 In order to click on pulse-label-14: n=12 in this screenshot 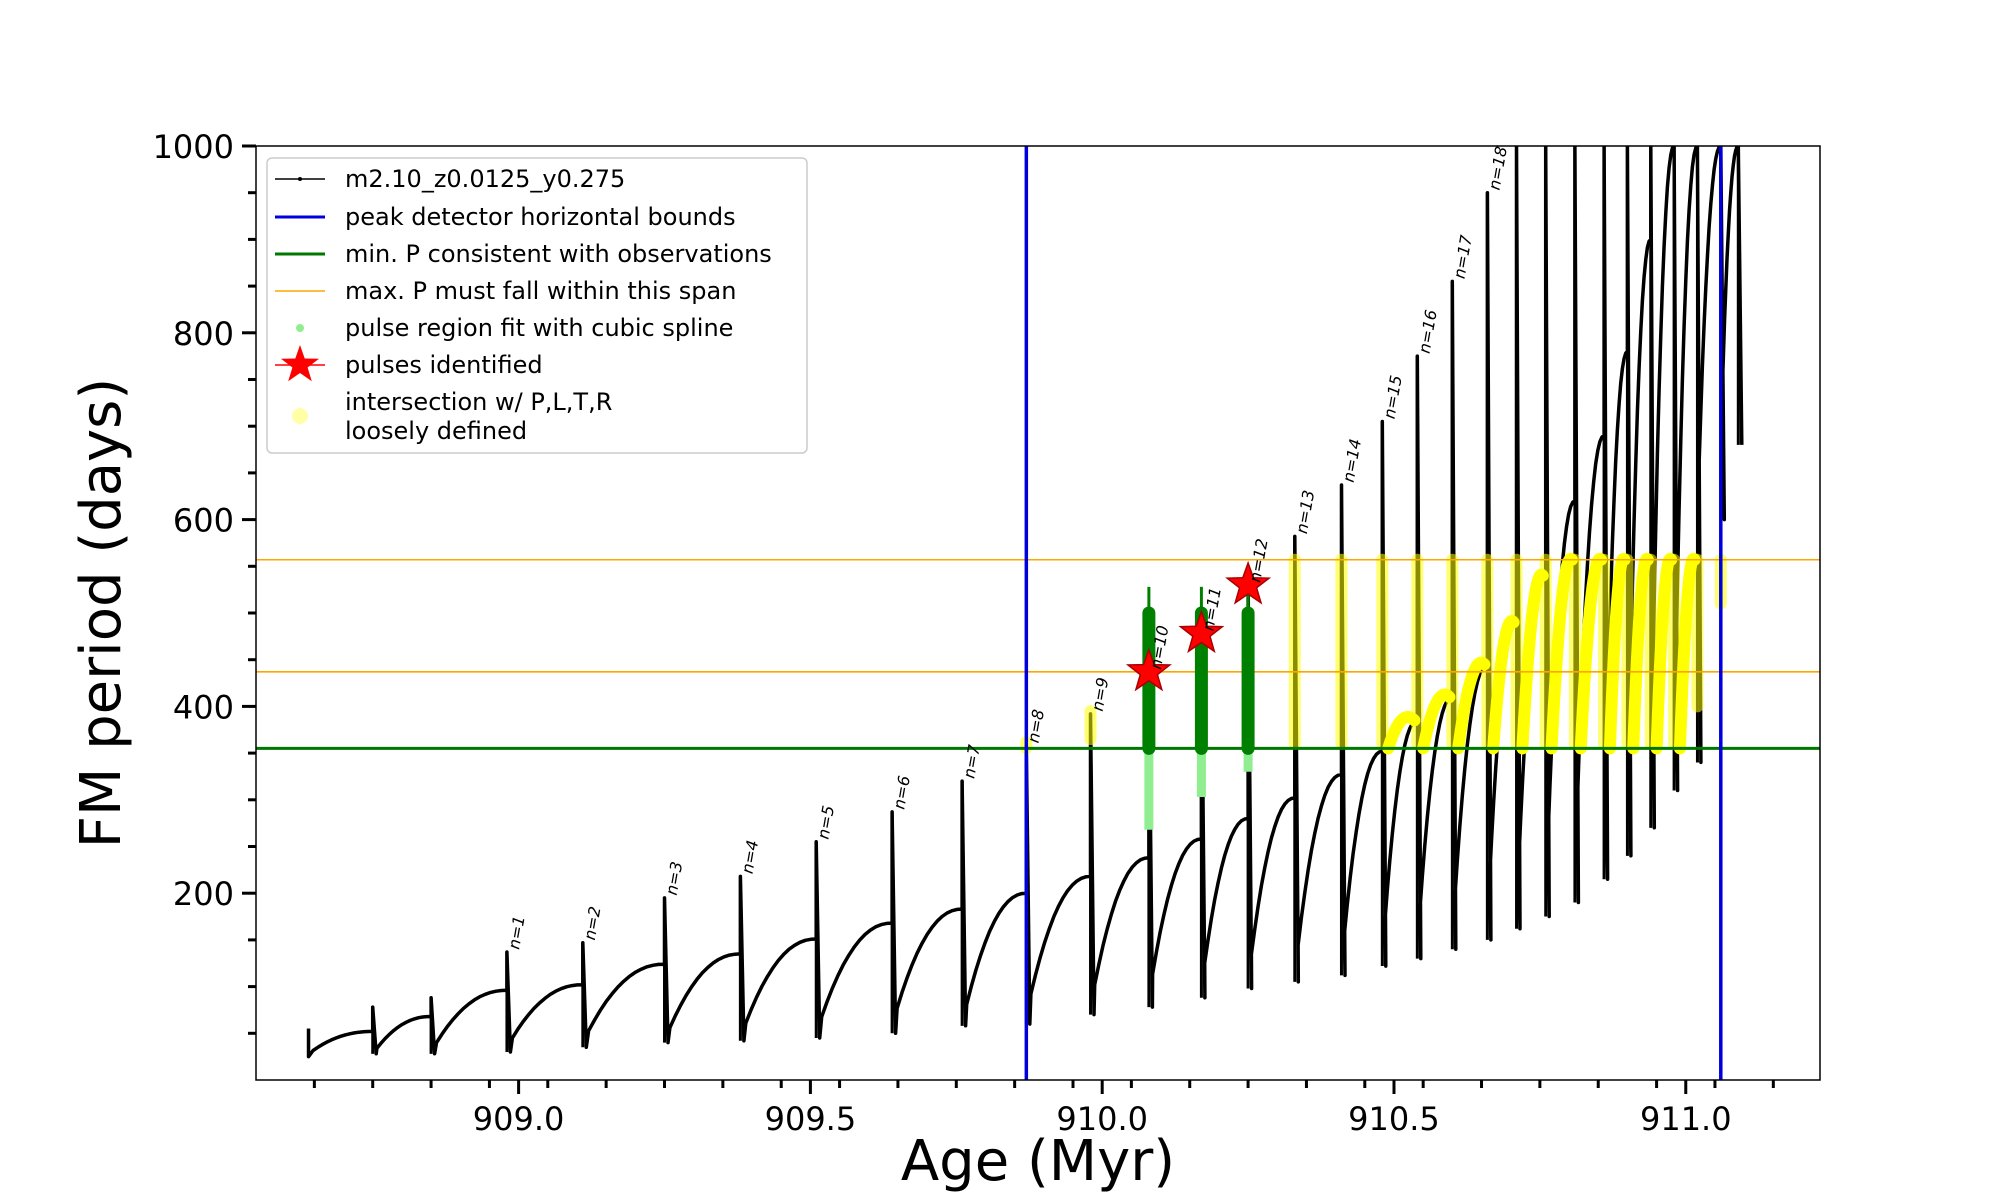, I will do `click(1258, 560)`.